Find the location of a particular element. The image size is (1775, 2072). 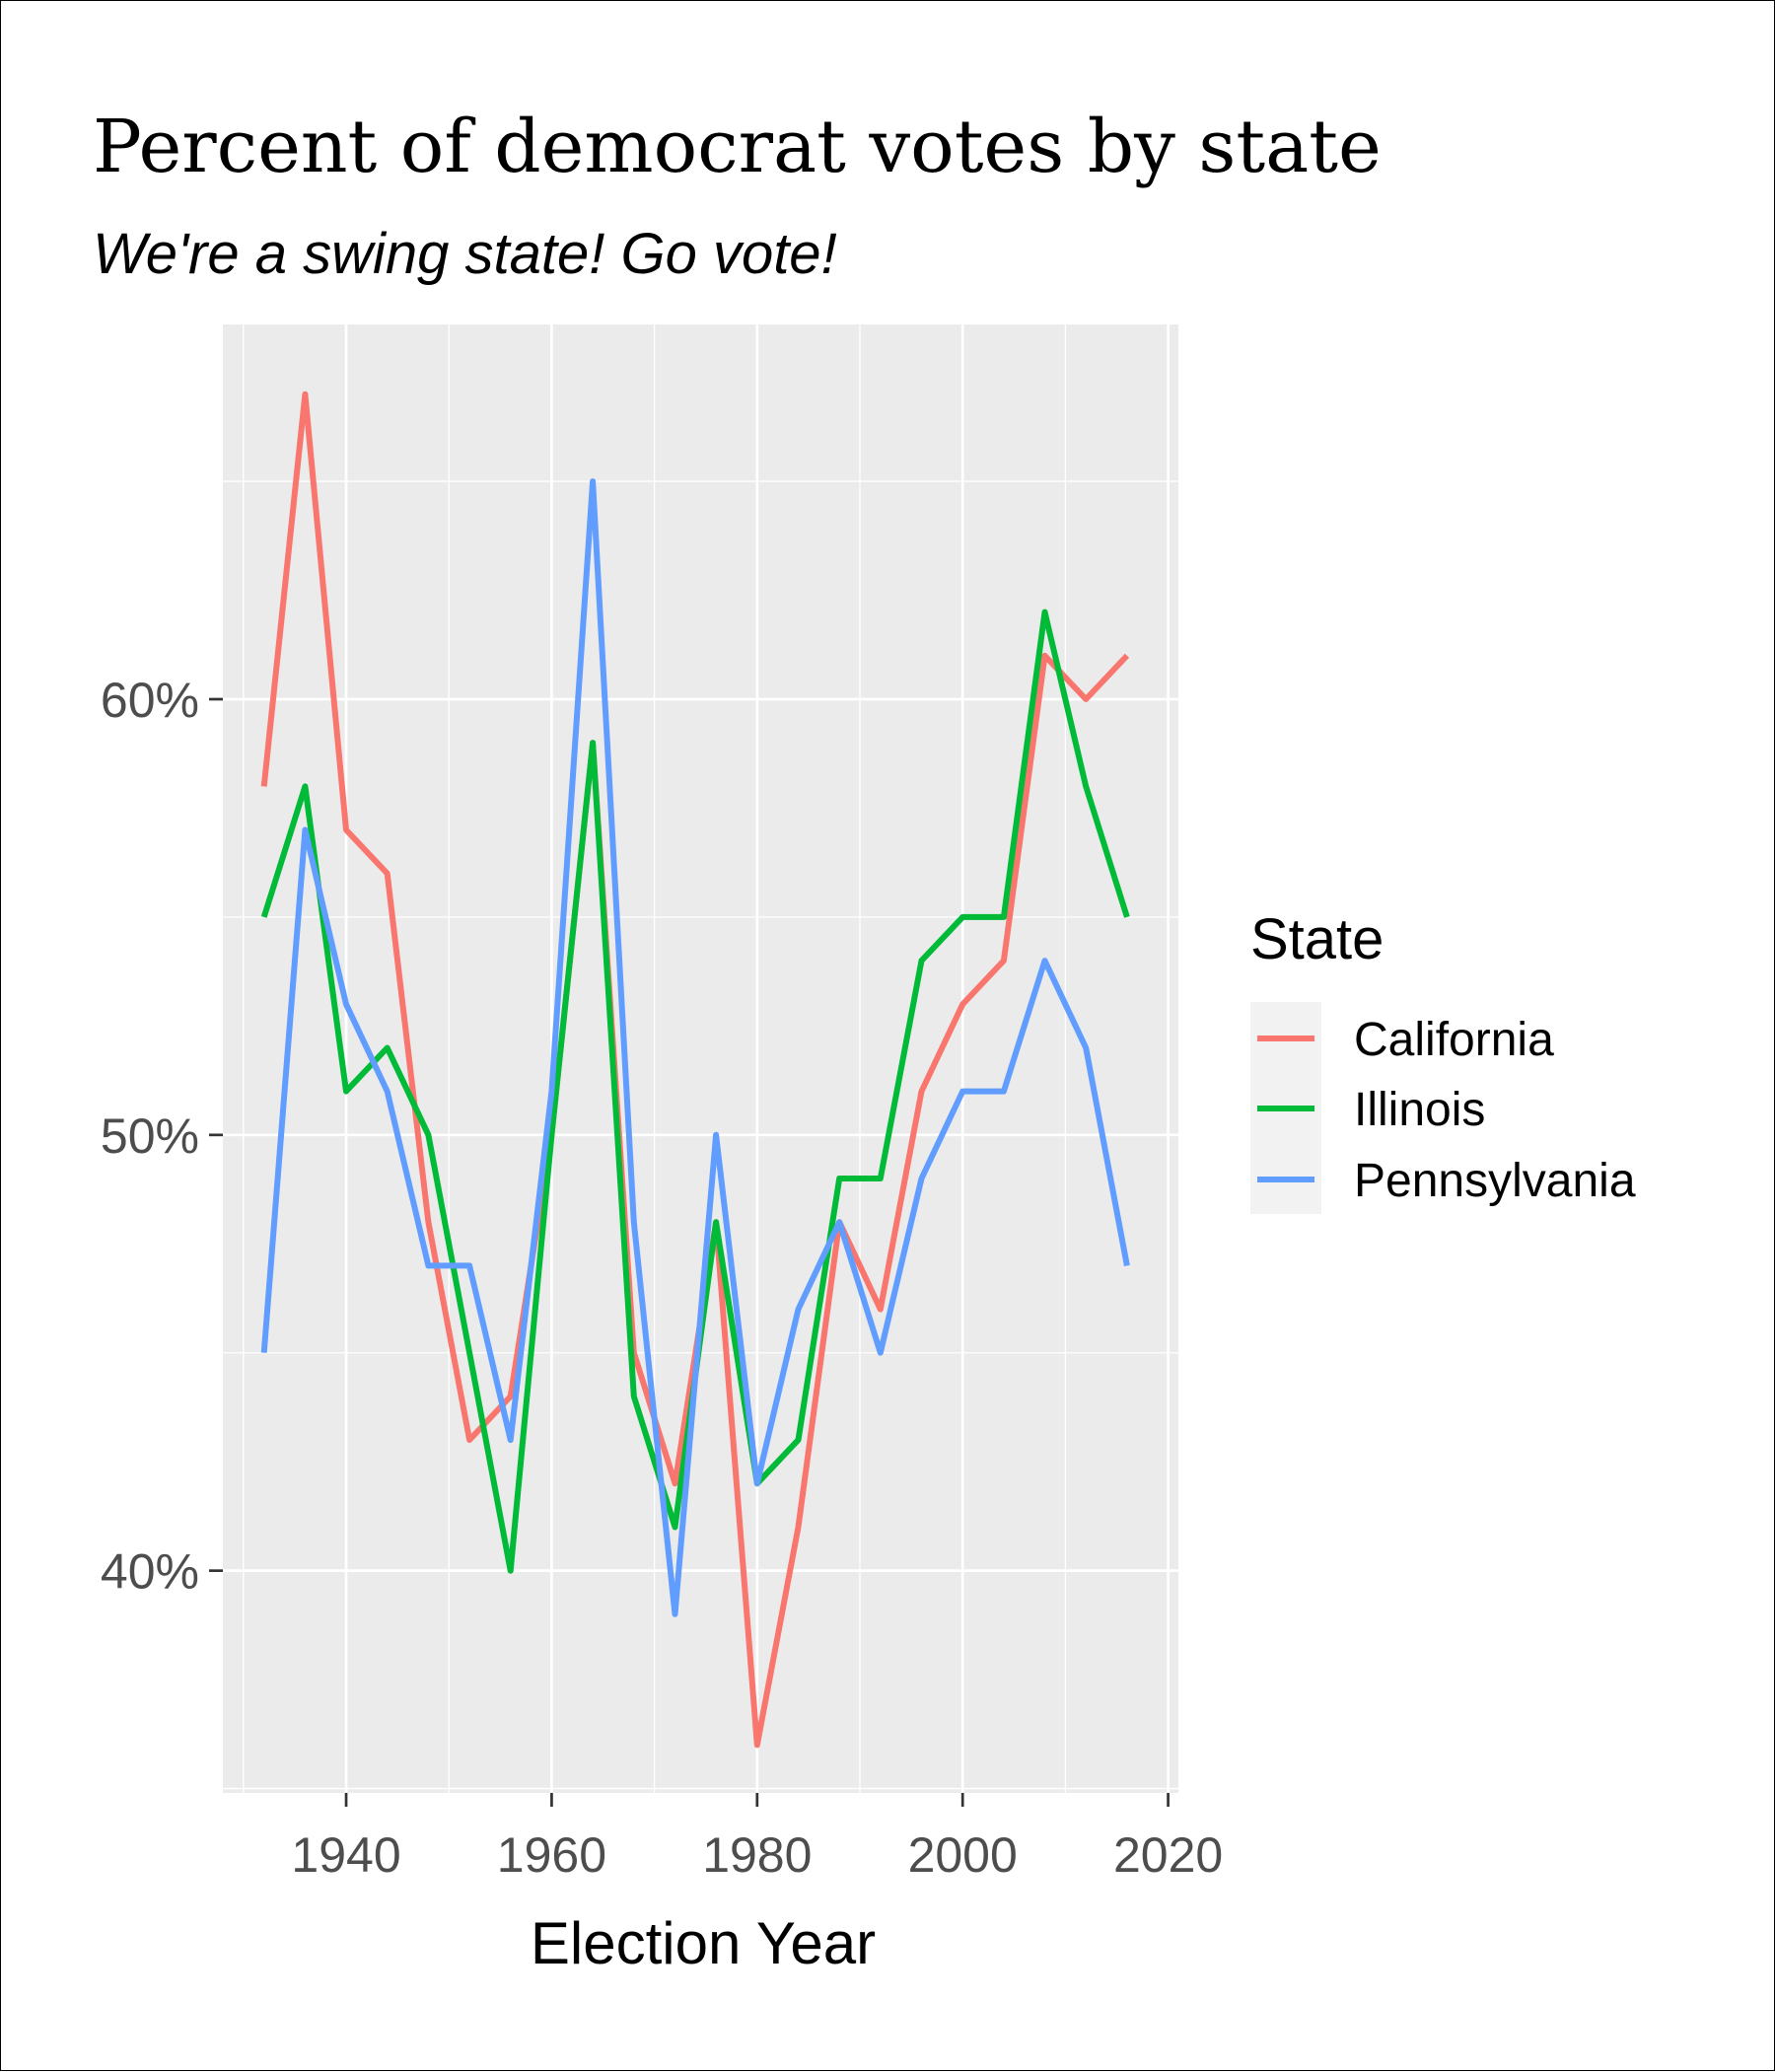

y-axis: 40% 50% 60% is located at coordinates (162, 1136).